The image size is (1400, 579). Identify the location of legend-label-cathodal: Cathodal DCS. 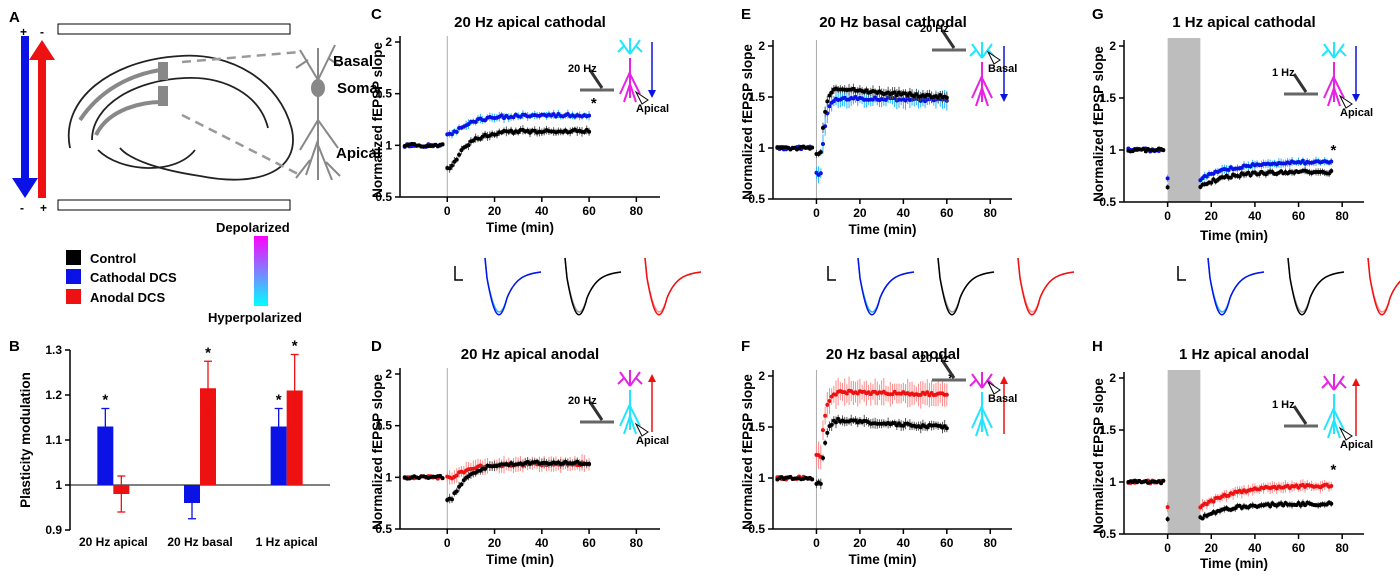
(133, 277).